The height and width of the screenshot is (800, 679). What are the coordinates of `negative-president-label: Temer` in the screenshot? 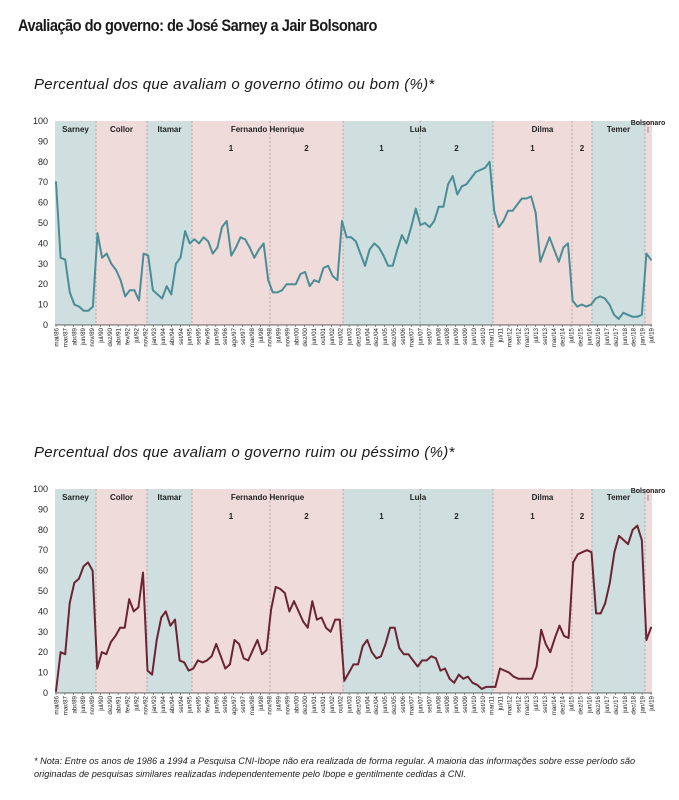 It's located at (618, 497).